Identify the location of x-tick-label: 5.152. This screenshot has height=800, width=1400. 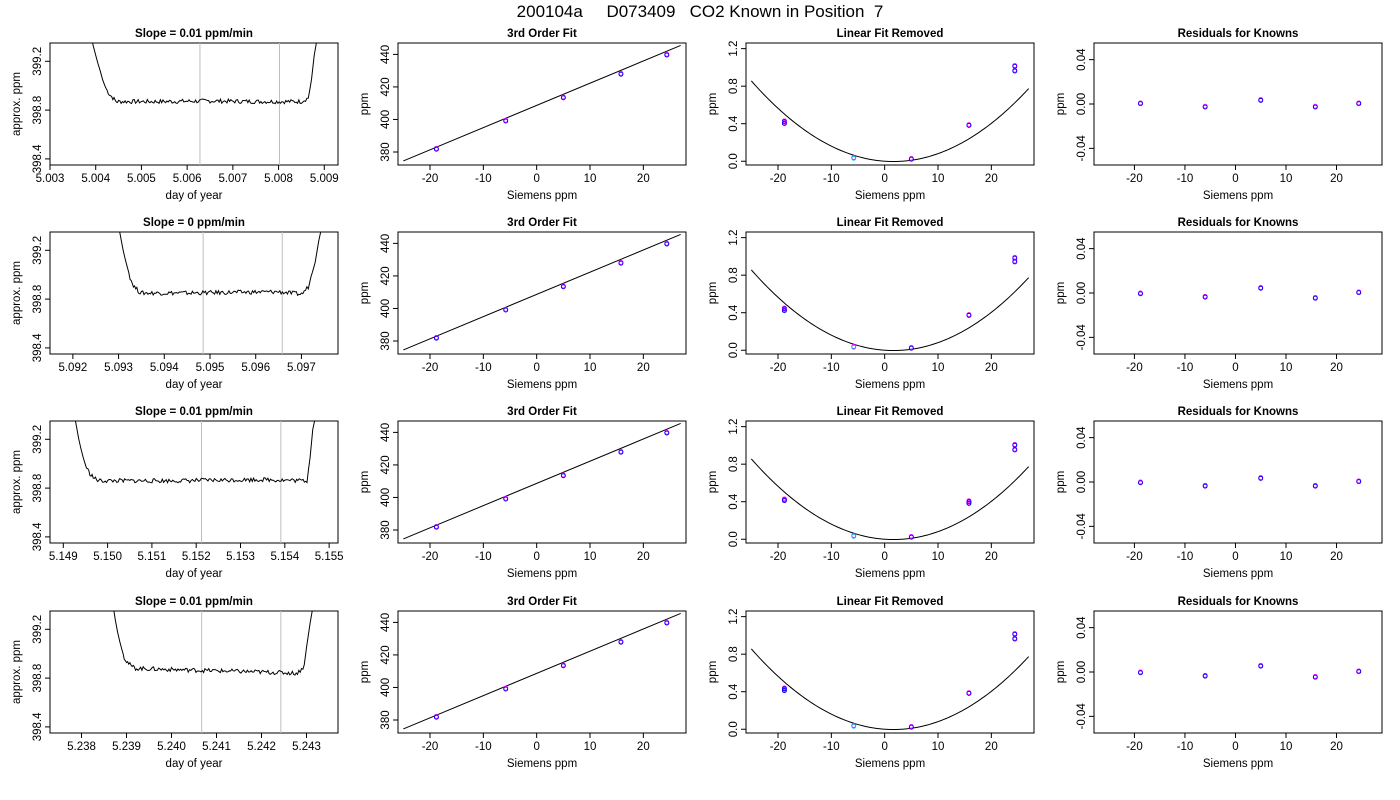
(196, 557).